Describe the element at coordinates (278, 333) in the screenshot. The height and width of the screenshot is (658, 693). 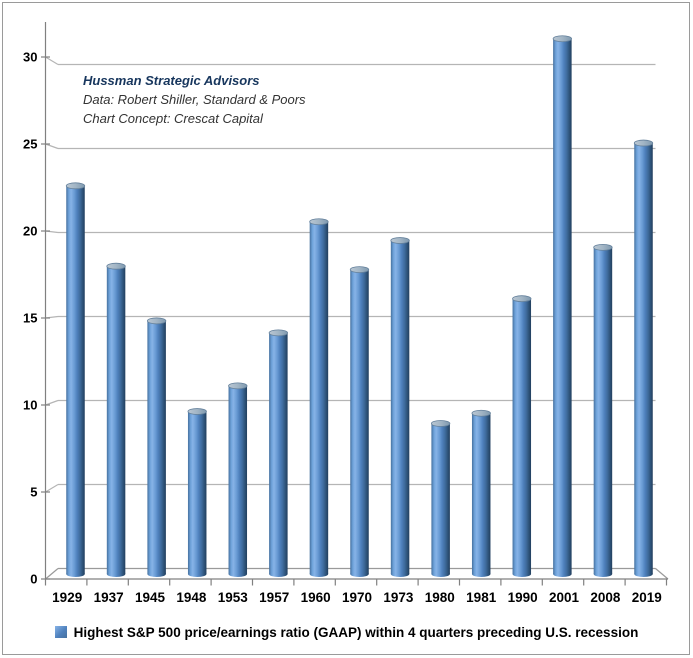
I see `bar-top-cap-1957` at that location.